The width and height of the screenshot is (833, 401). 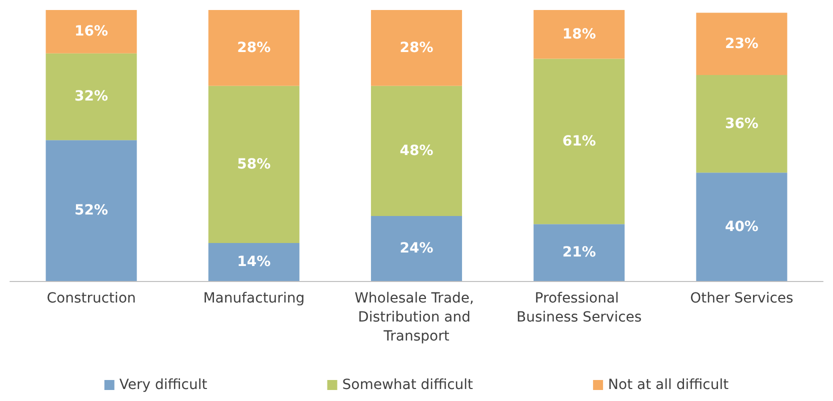 I want to click on x-tick-label: Professional Business Services, so click(x=579, y=308).